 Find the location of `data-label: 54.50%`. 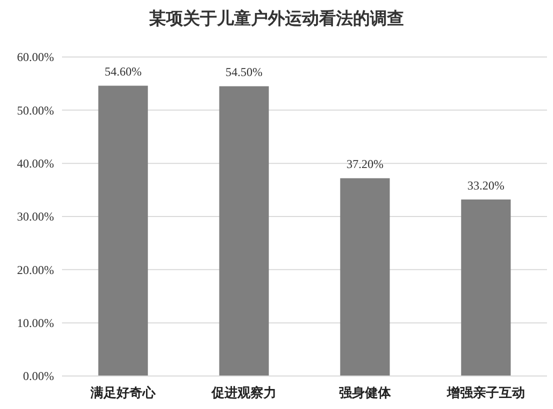

data-label: 54.50% is located at coordinates (244, 72).